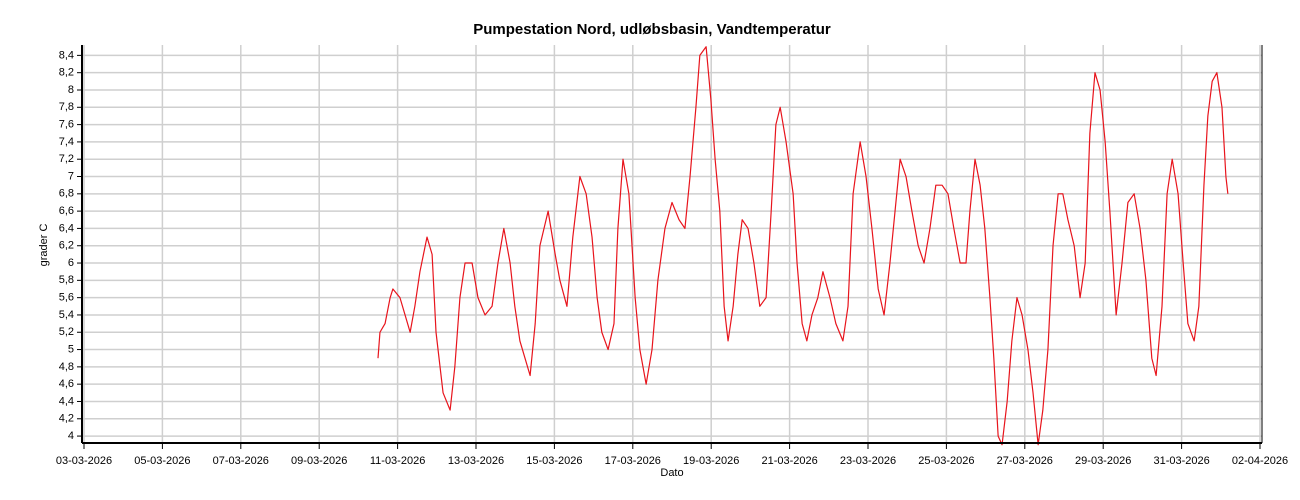 Image resolution: width=1300 pixels, height=500 pixels. Describe the element at coordinates (66, 280) in the screenshot. I see `y-tick-label: 5,8` at that location.